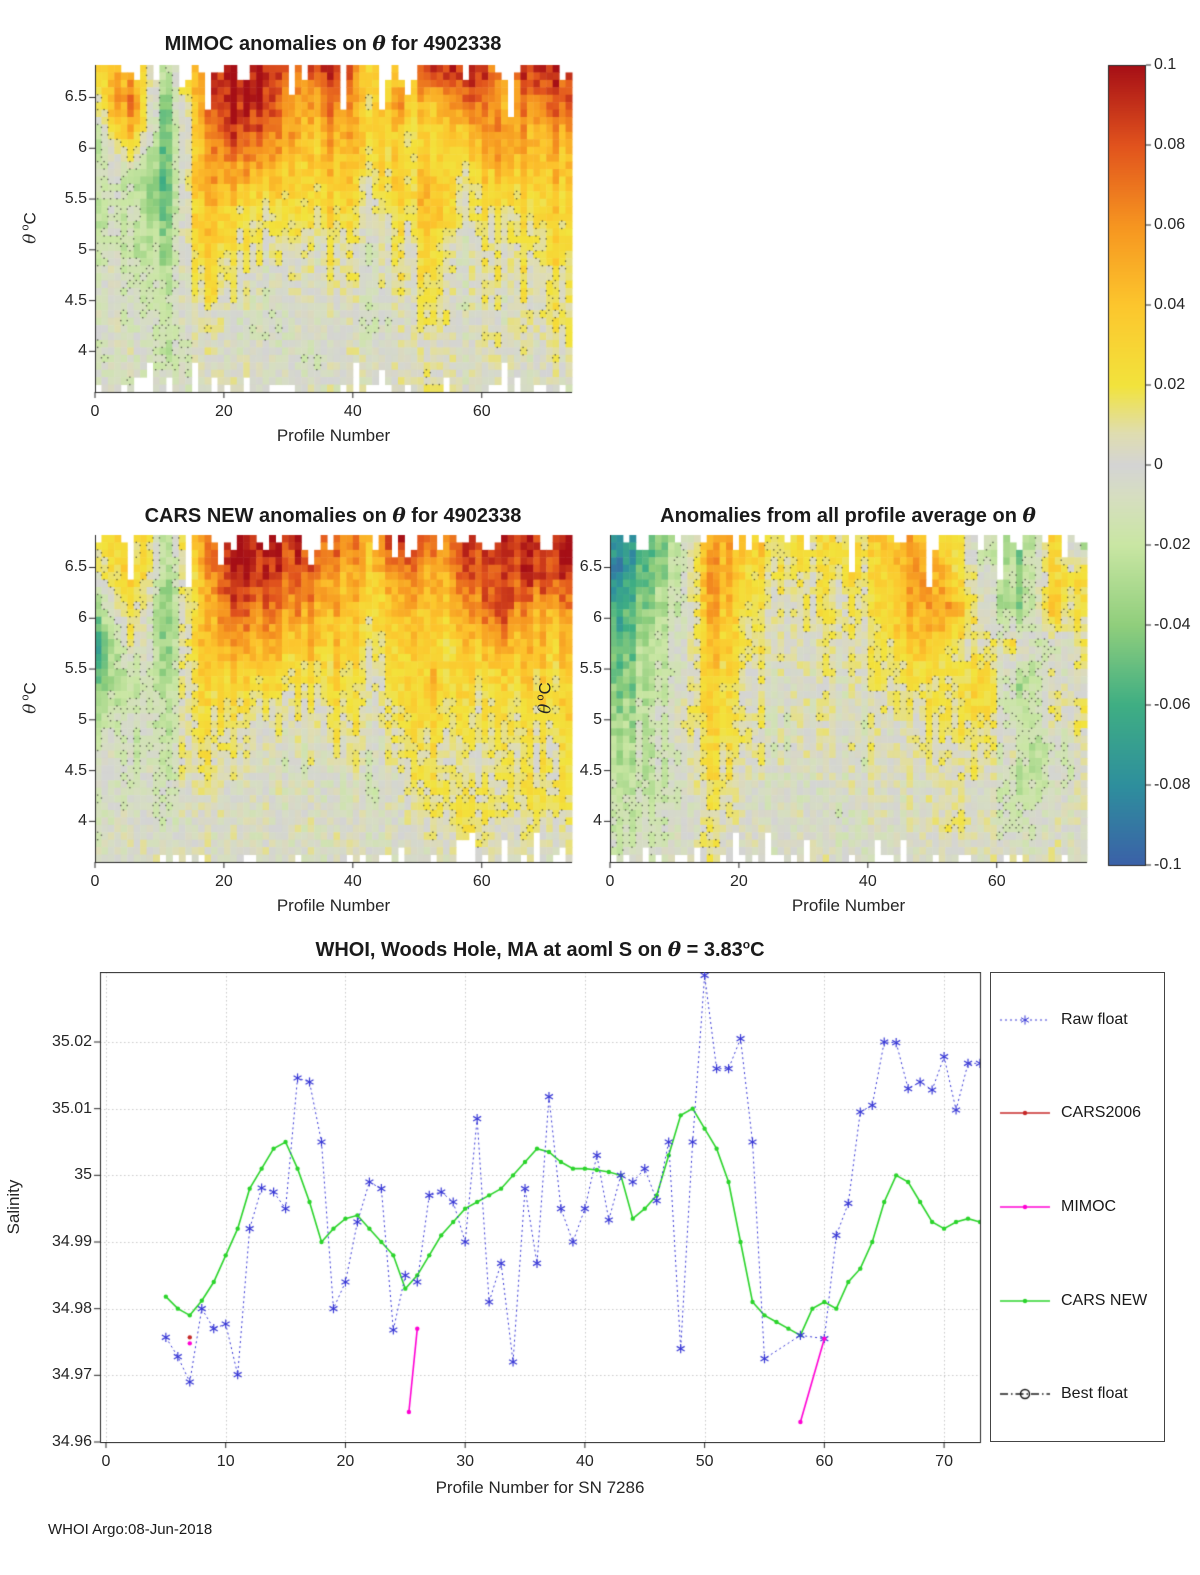 The image size is (1200, 1575). Describe the element at coordinates (1094, 1019) in the screenshot. I see `legend-label: Raw float` at that location.